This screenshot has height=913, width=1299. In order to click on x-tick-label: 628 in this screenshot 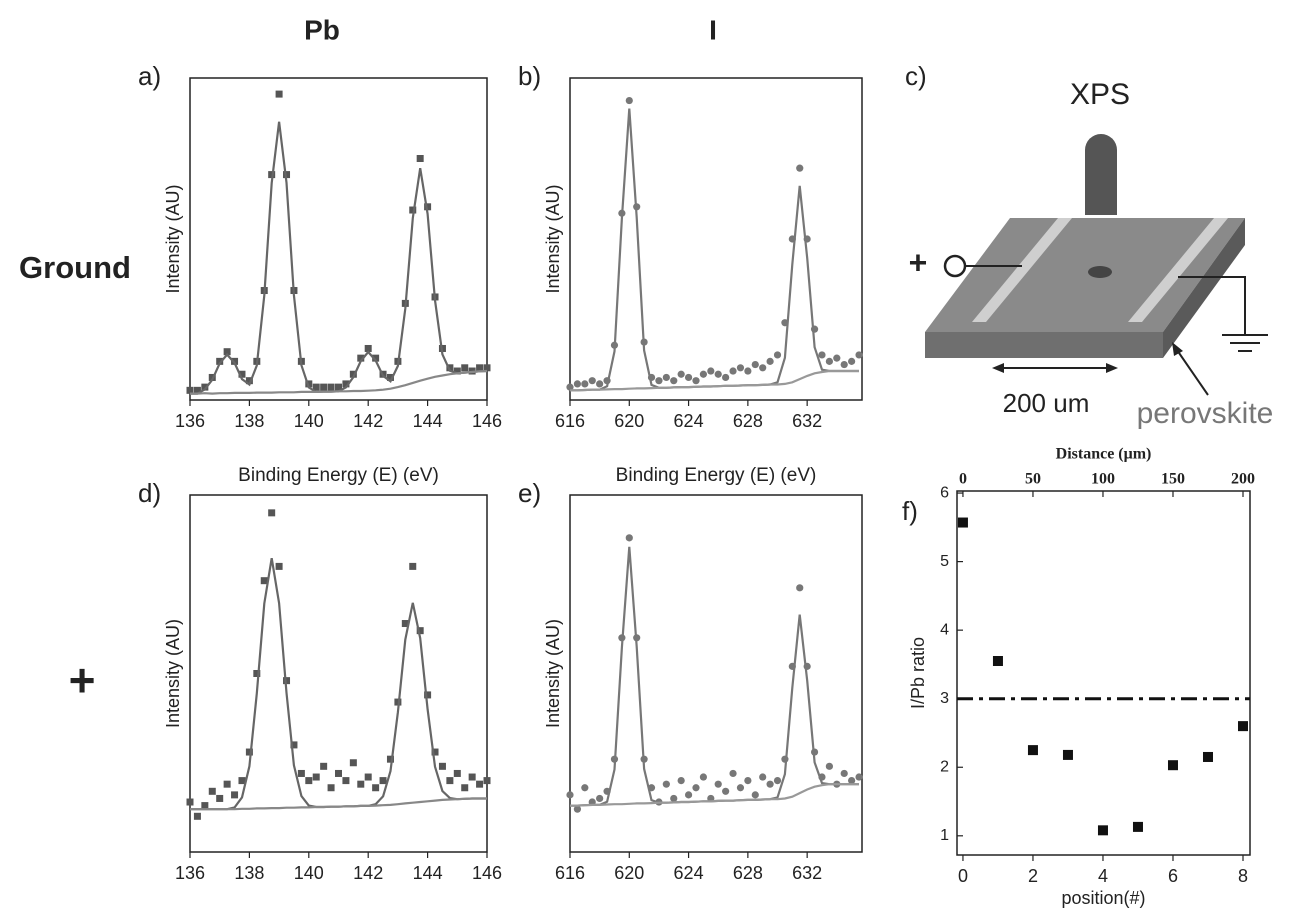, I will do `click(748, 873)`.